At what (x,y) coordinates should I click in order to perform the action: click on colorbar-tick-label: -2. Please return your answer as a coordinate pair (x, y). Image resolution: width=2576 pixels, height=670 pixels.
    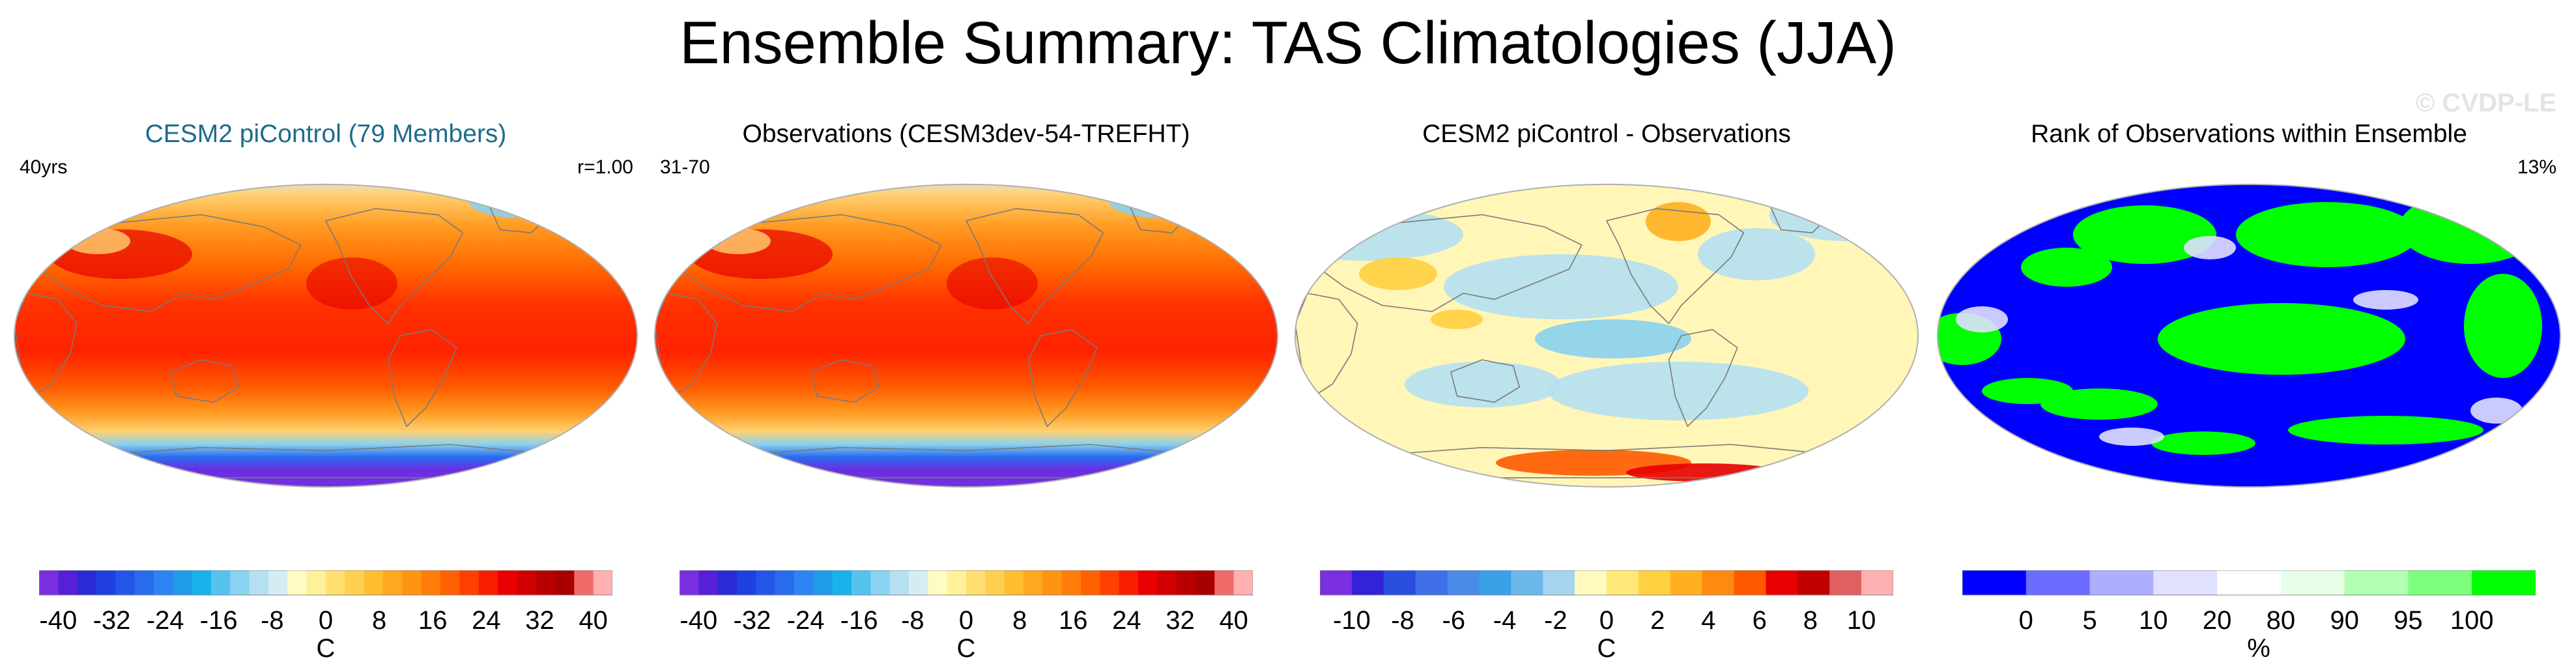
    Looking at the image, I should click on (1555, 621).